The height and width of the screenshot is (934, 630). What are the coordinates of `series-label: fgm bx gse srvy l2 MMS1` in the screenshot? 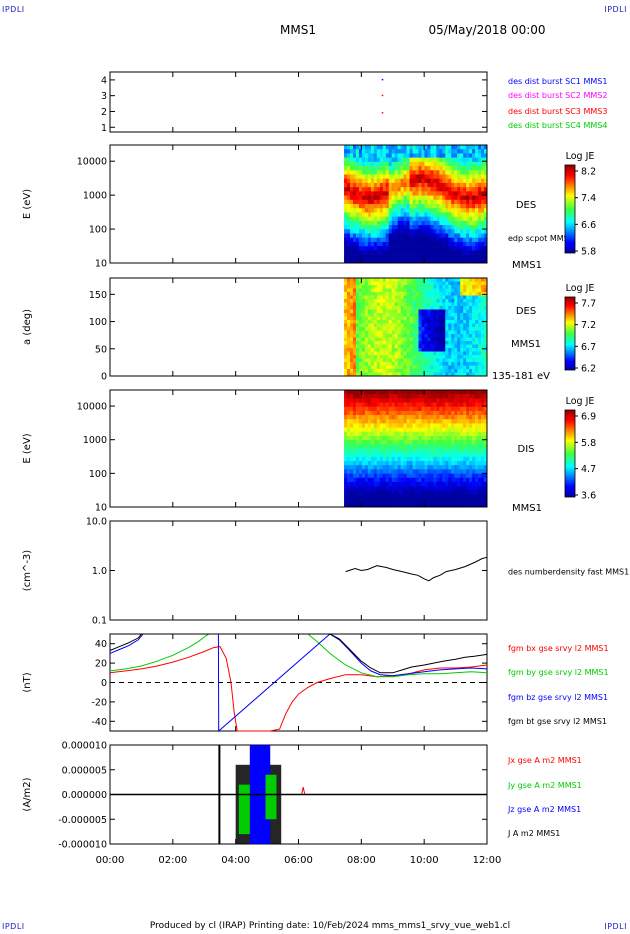 It's located at (558, 648).